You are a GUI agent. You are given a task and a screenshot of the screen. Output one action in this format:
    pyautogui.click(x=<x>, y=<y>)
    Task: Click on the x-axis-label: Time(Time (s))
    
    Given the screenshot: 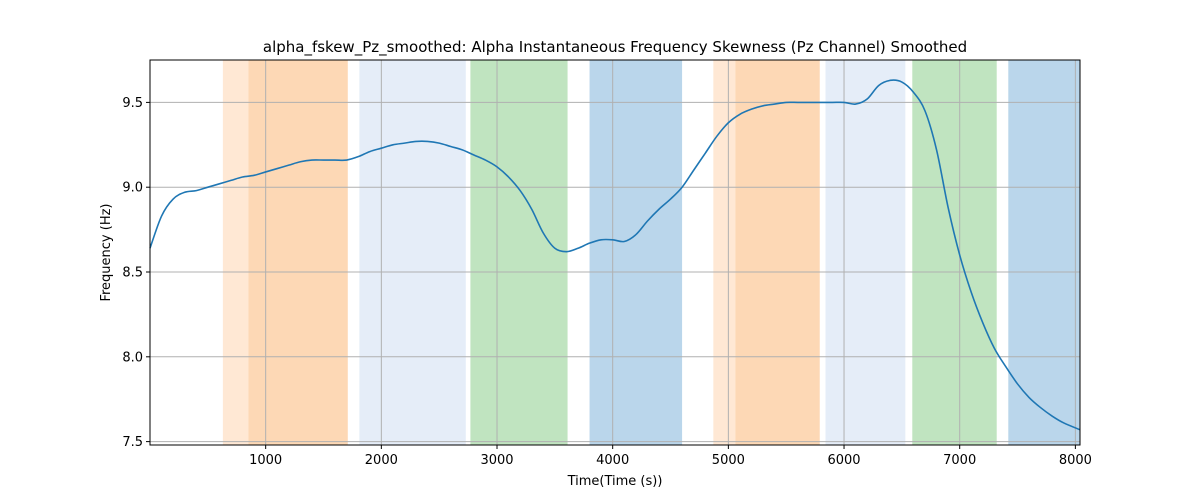 What is the action you would take?
    pyautogui.click(x=615, y=481)
    